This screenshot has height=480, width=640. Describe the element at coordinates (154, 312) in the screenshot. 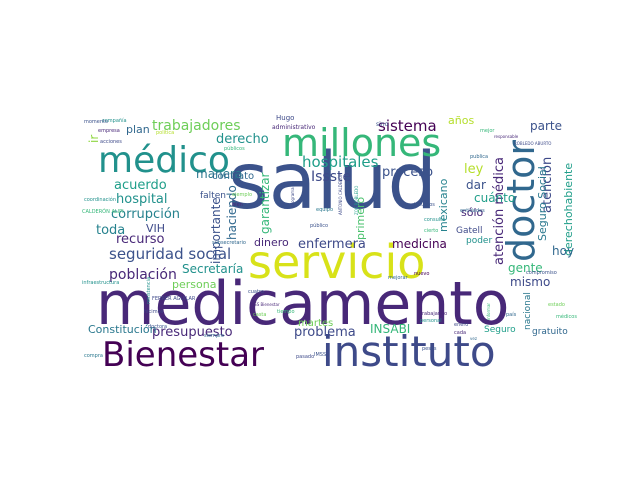

I see `word: hicimos` at that location.